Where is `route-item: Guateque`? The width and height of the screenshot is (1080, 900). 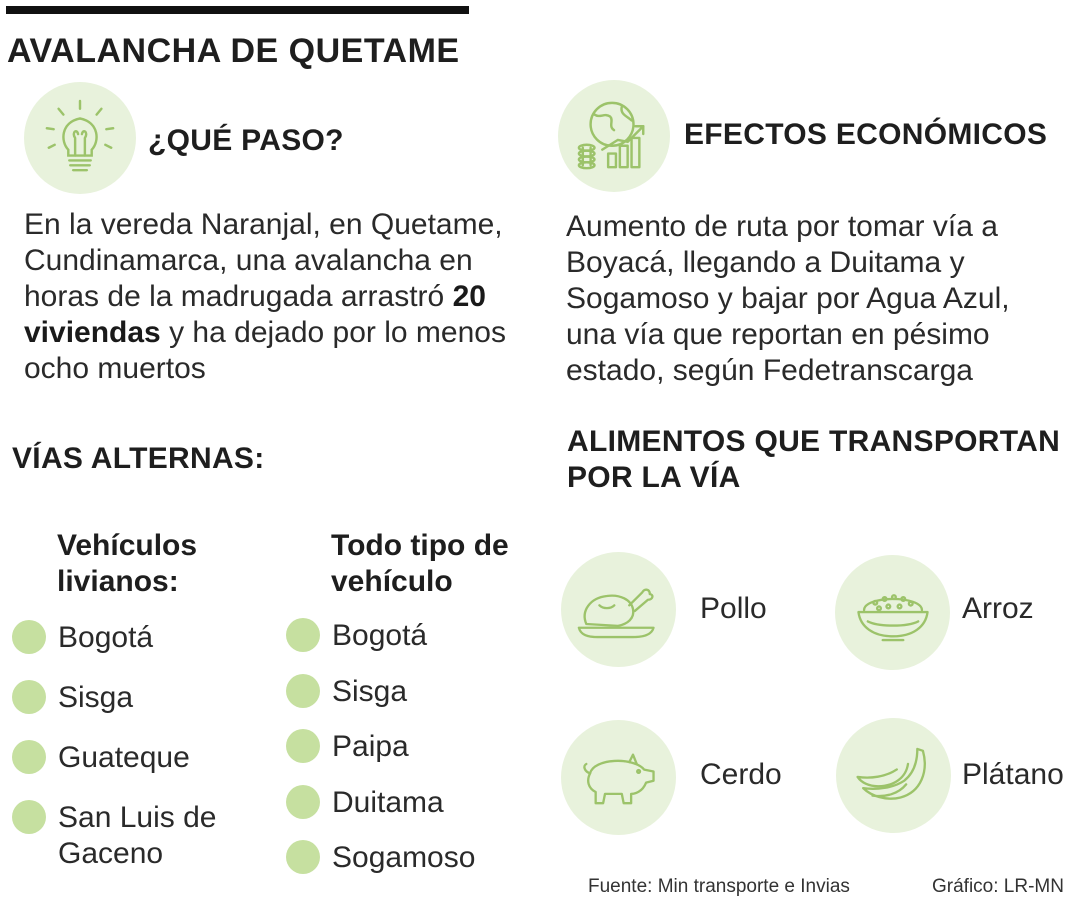
route-item: Guateque is located at coordinates (130, 770).